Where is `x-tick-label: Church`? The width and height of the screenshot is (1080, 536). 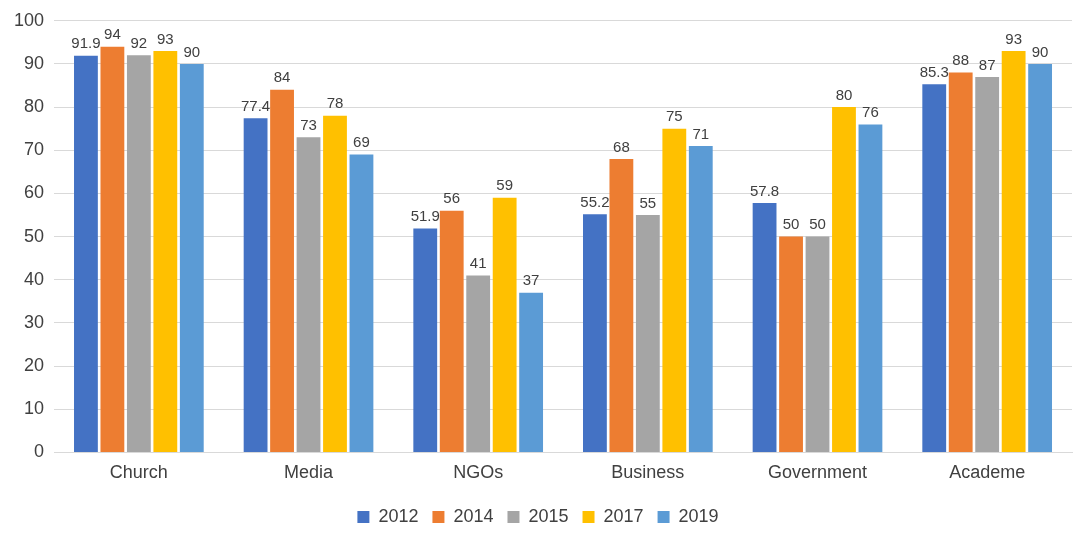 x-tick-label: Church is located at coordinates (138, 472).